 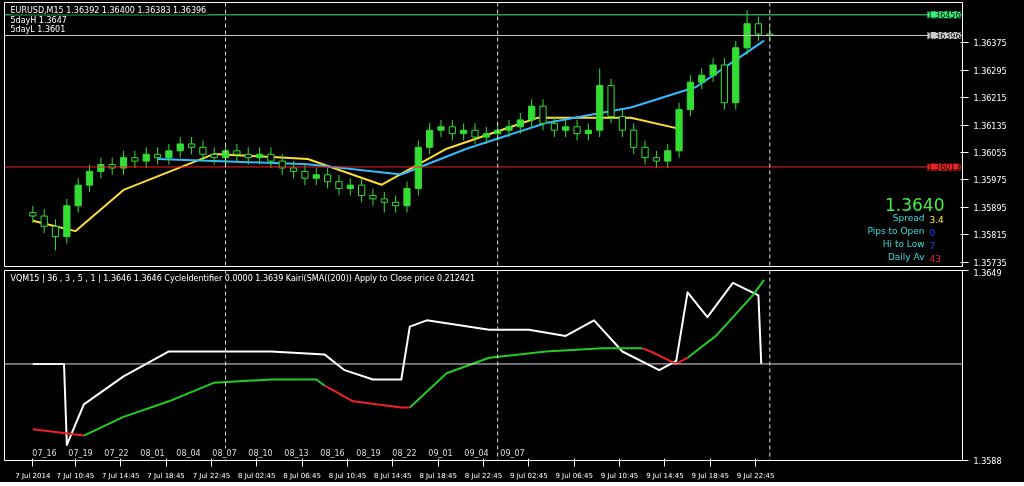 What do you see at coordinates (116, 453) in the screenshot?
I see `annotation: 07_22` at bounding box center [116, 453].